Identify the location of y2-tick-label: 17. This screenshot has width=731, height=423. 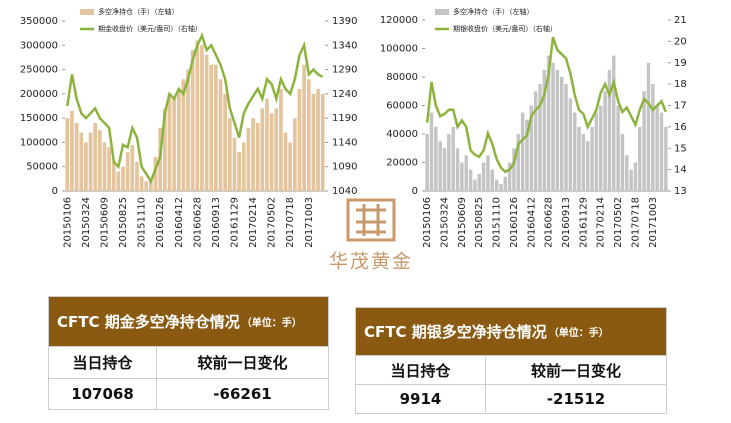
(680, 106).